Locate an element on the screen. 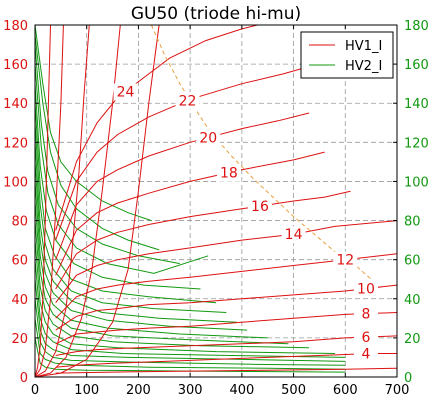 This screenshot has height=401, width=437. curve-label: 12 is located at coordinates (345, 261).